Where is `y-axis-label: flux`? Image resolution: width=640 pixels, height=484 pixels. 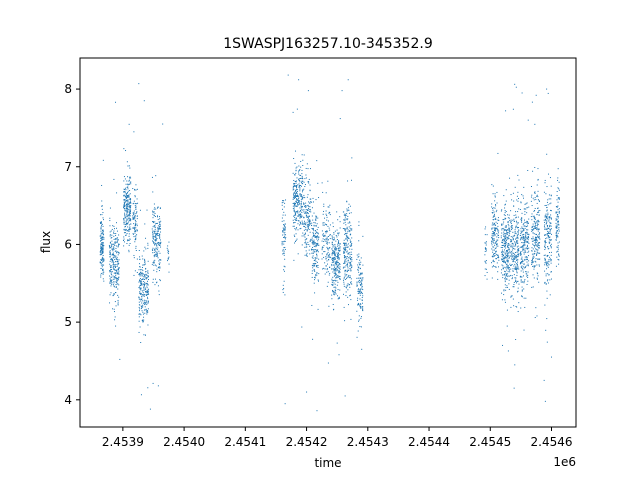 y-axis-label: flux is located at coordinates (46, 242).